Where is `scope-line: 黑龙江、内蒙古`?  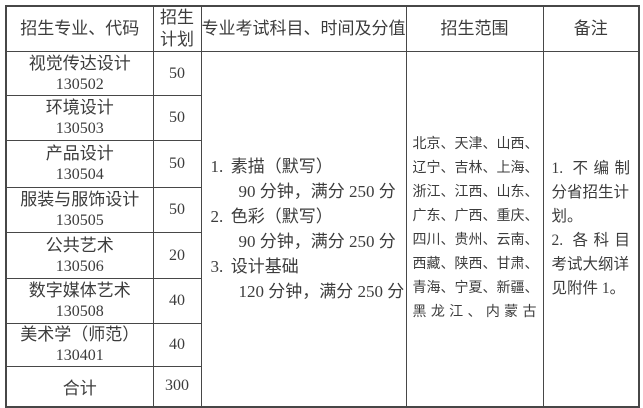 scope-line: 黑龙江、内蒙古 is located at coordinates (474, 312).